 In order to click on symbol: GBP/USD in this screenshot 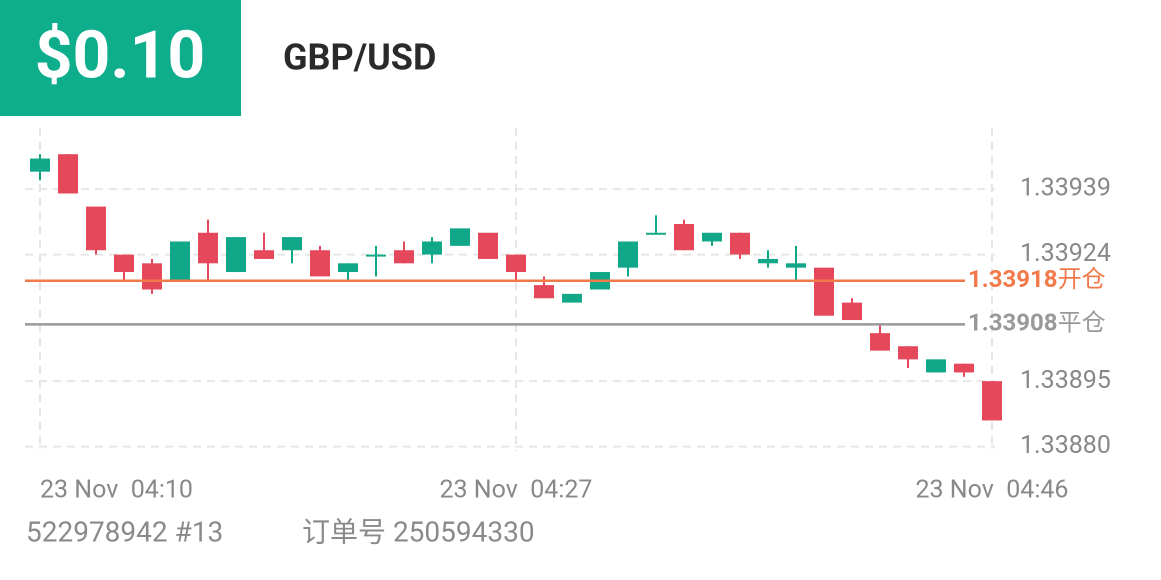, I will do `click(359, 58)`.